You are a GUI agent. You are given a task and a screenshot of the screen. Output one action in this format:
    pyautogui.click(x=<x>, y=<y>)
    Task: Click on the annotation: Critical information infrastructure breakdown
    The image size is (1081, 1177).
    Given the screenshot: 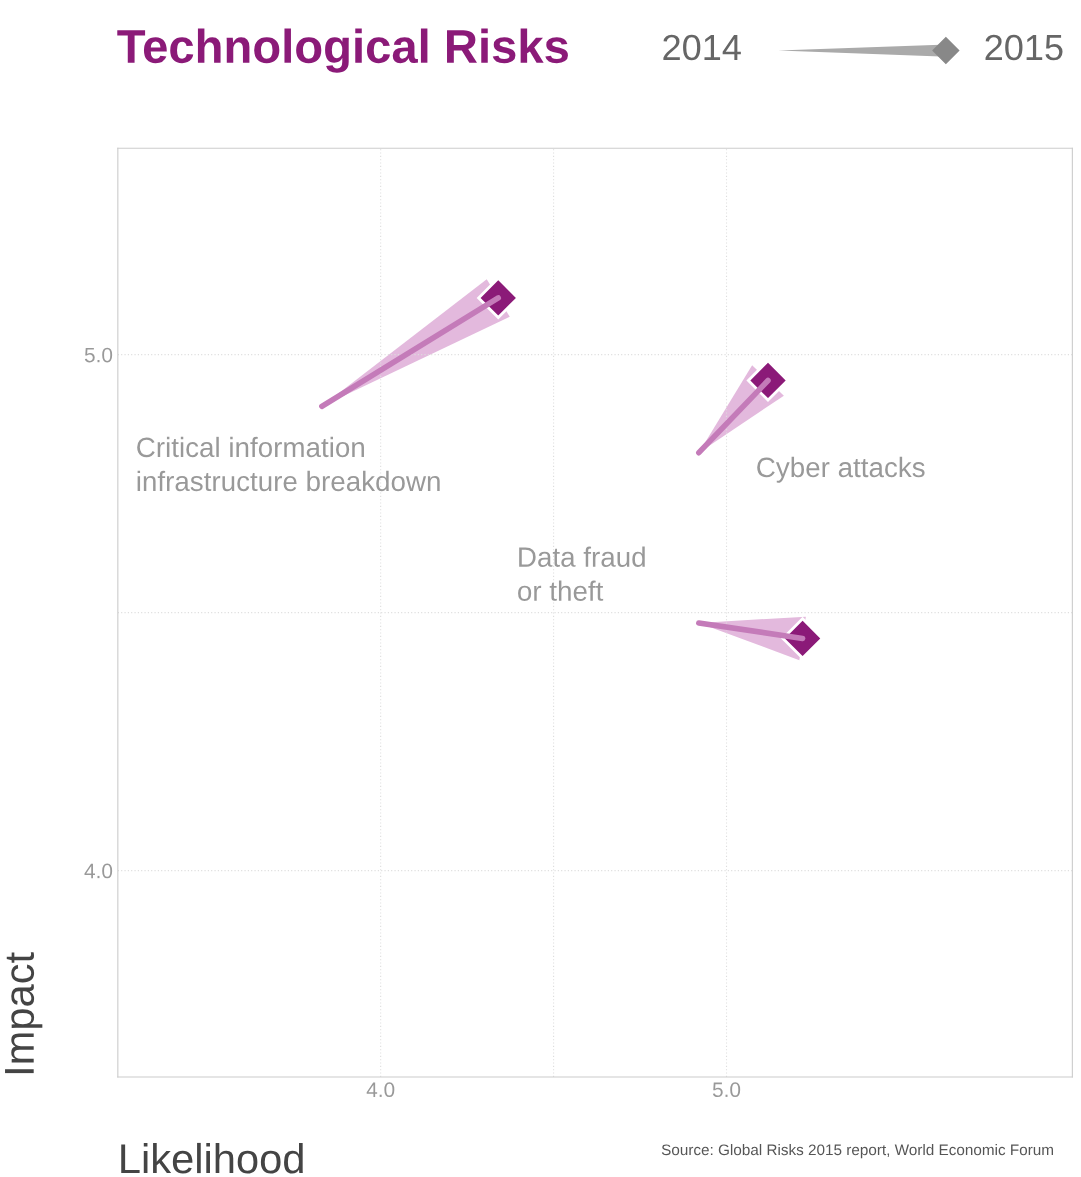 What is the action you would take?
    pyautogui.click(x=288, y=464)
    